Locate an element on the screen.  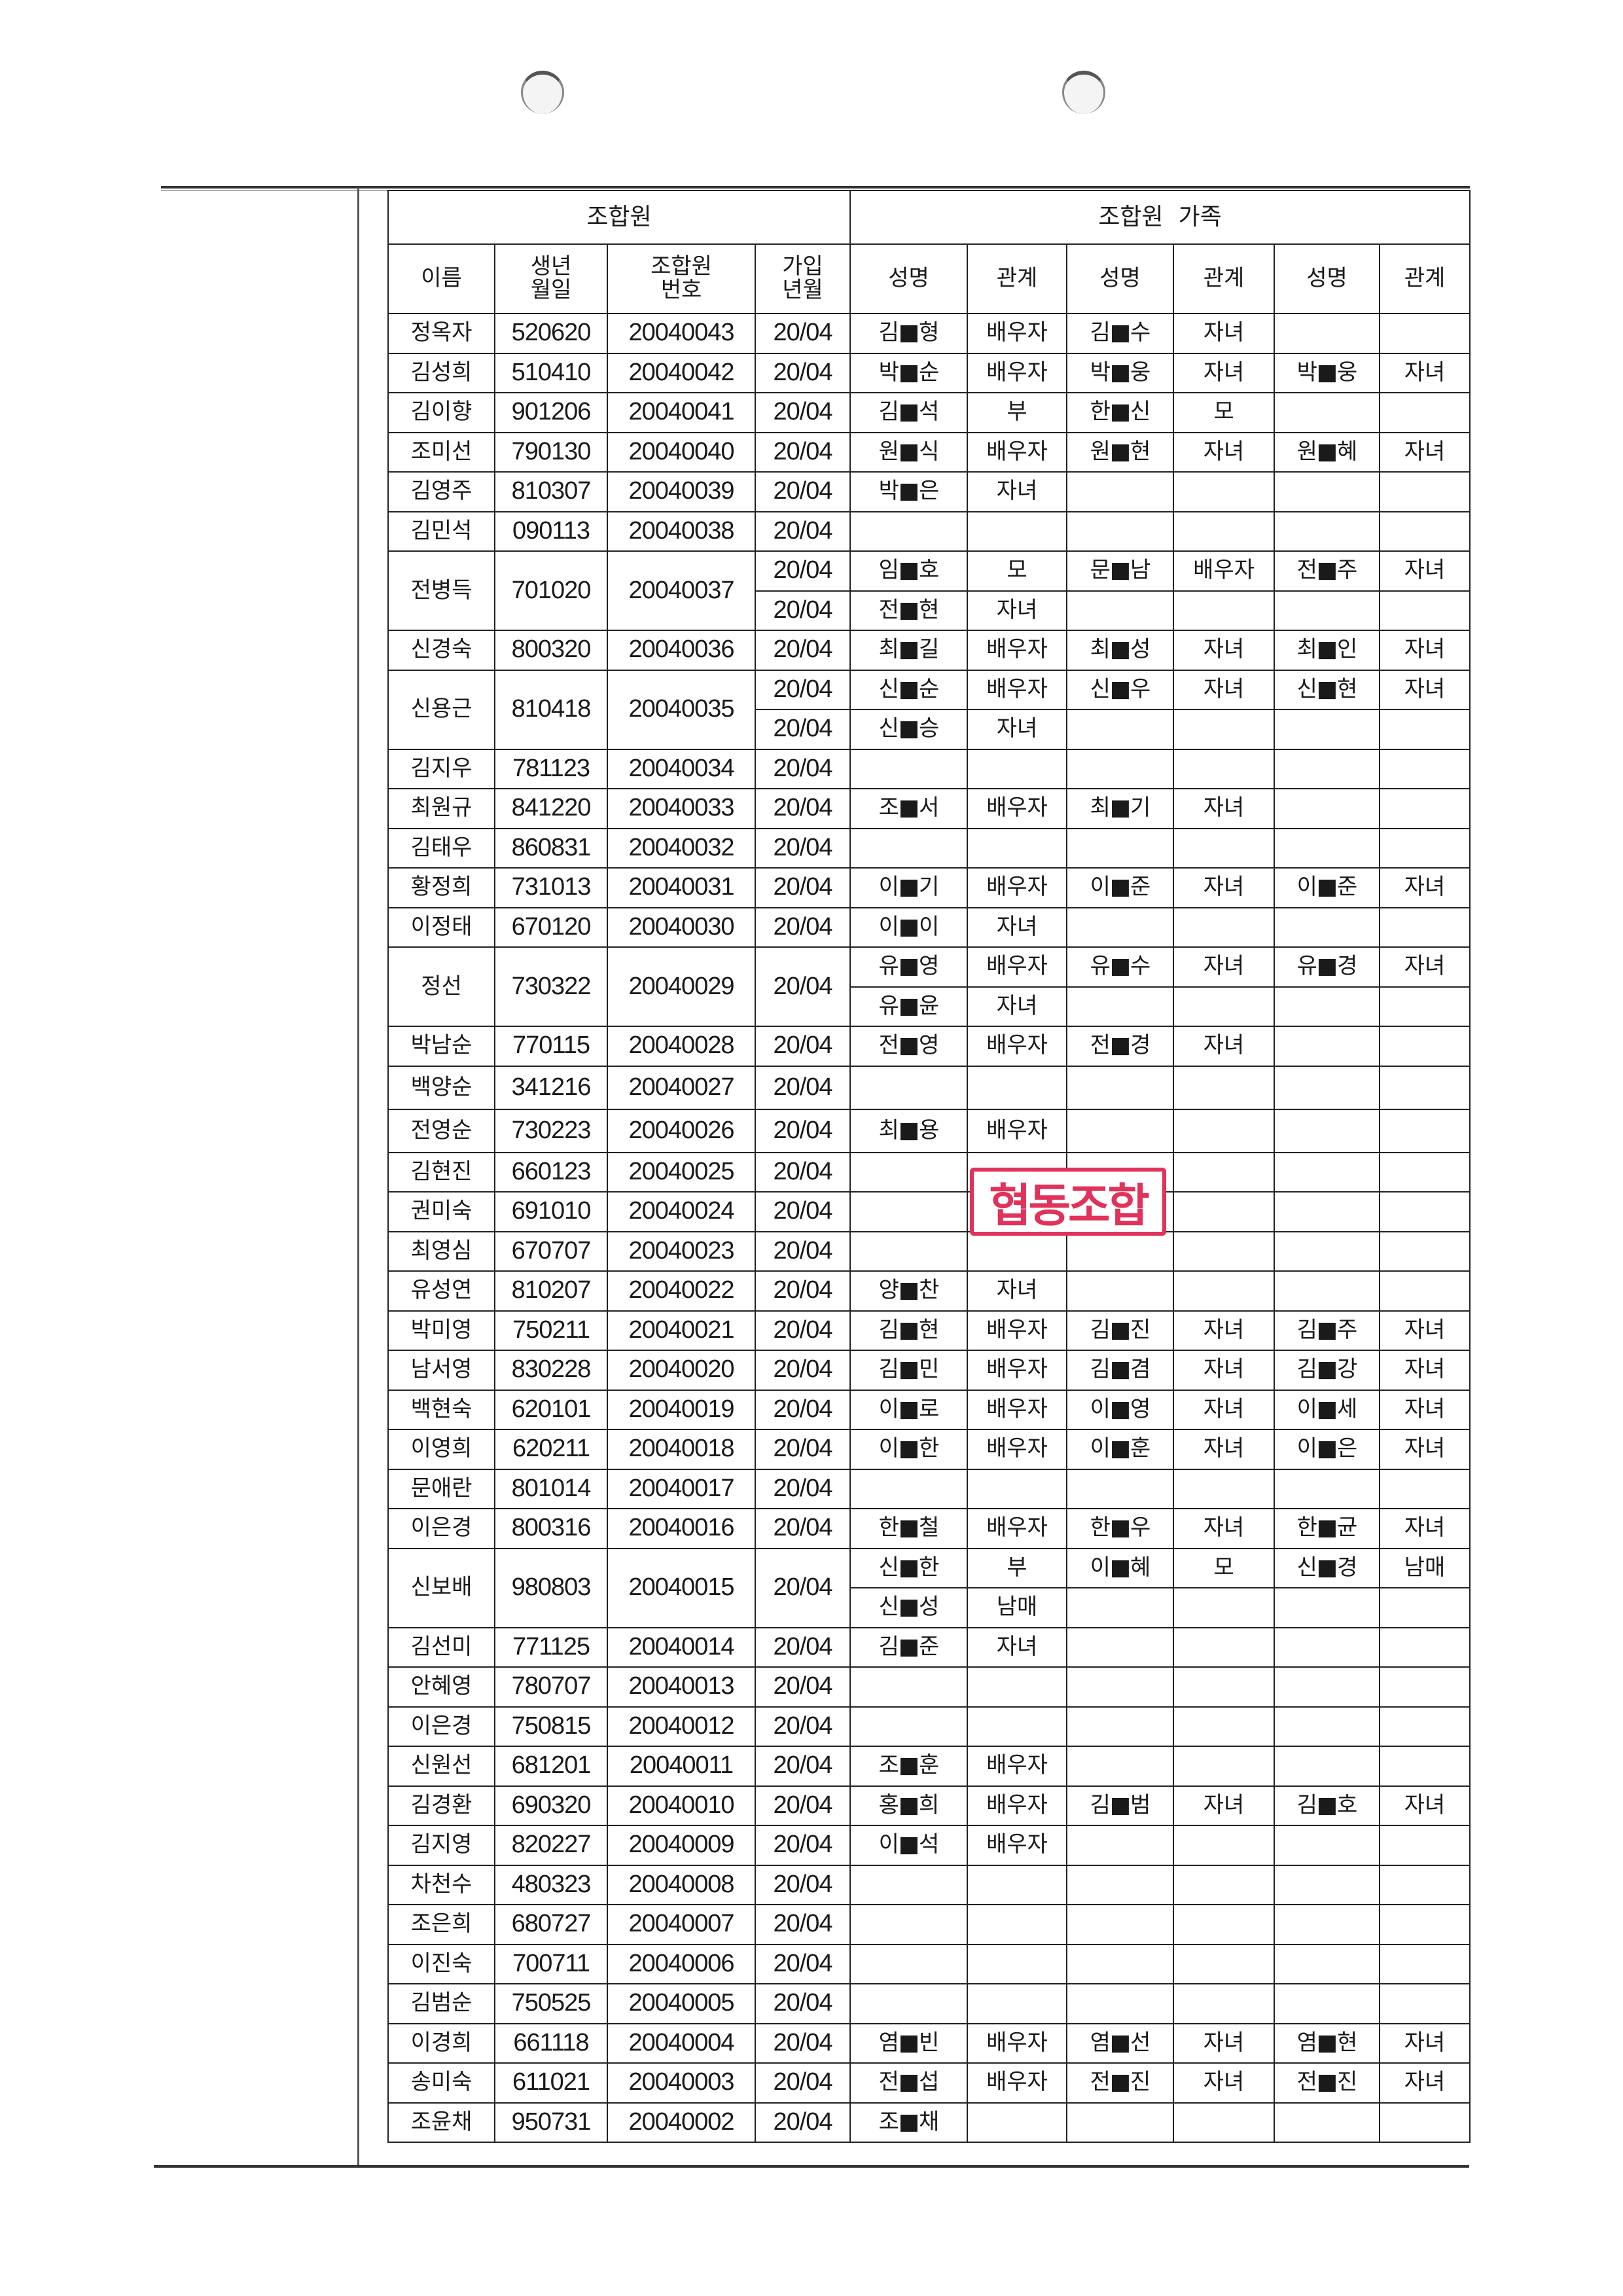
family-member-name: 이■혜 is located at coordinates (1120, 1568).